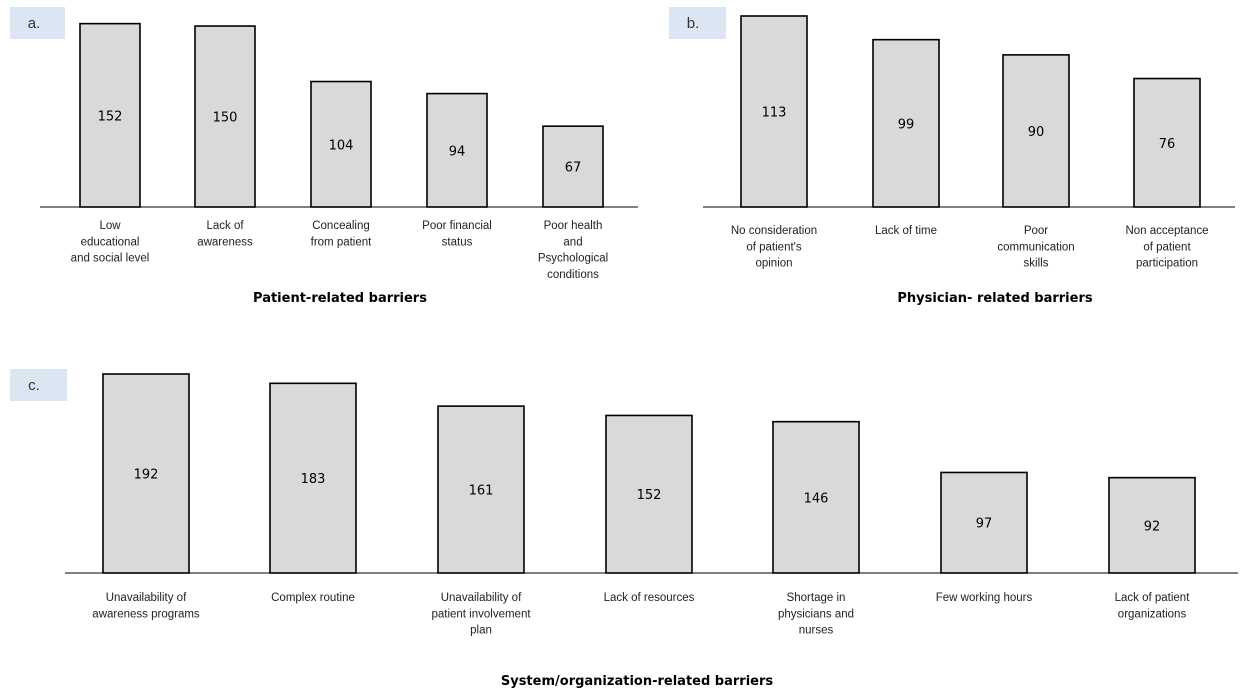 The width and height of the screenshot is (1241, 690). I want to click on x-axis-title: Patient-related barriers, so click(340, 298).